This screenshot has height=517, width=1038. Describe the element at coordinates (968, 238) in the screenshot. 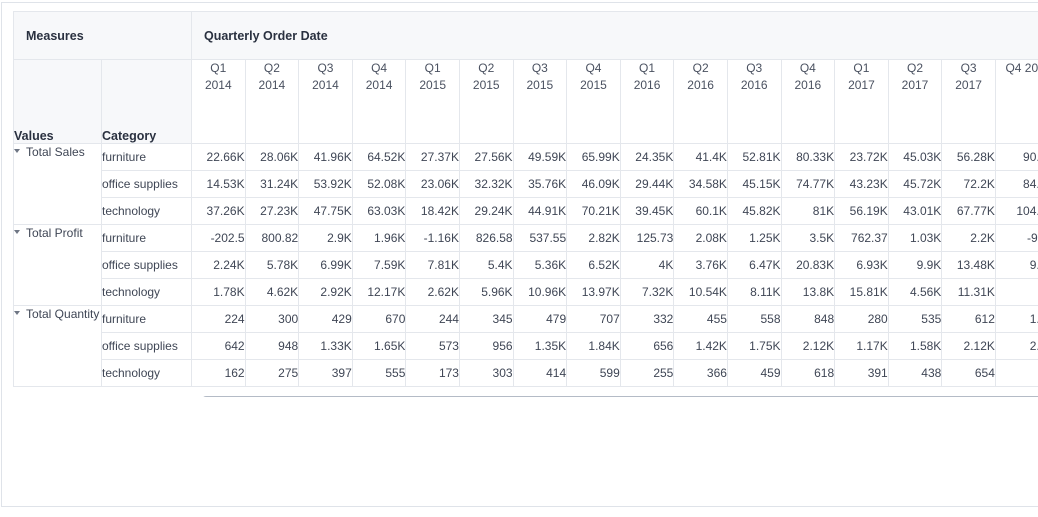

I see `value-cell: 2.2K` at that location.